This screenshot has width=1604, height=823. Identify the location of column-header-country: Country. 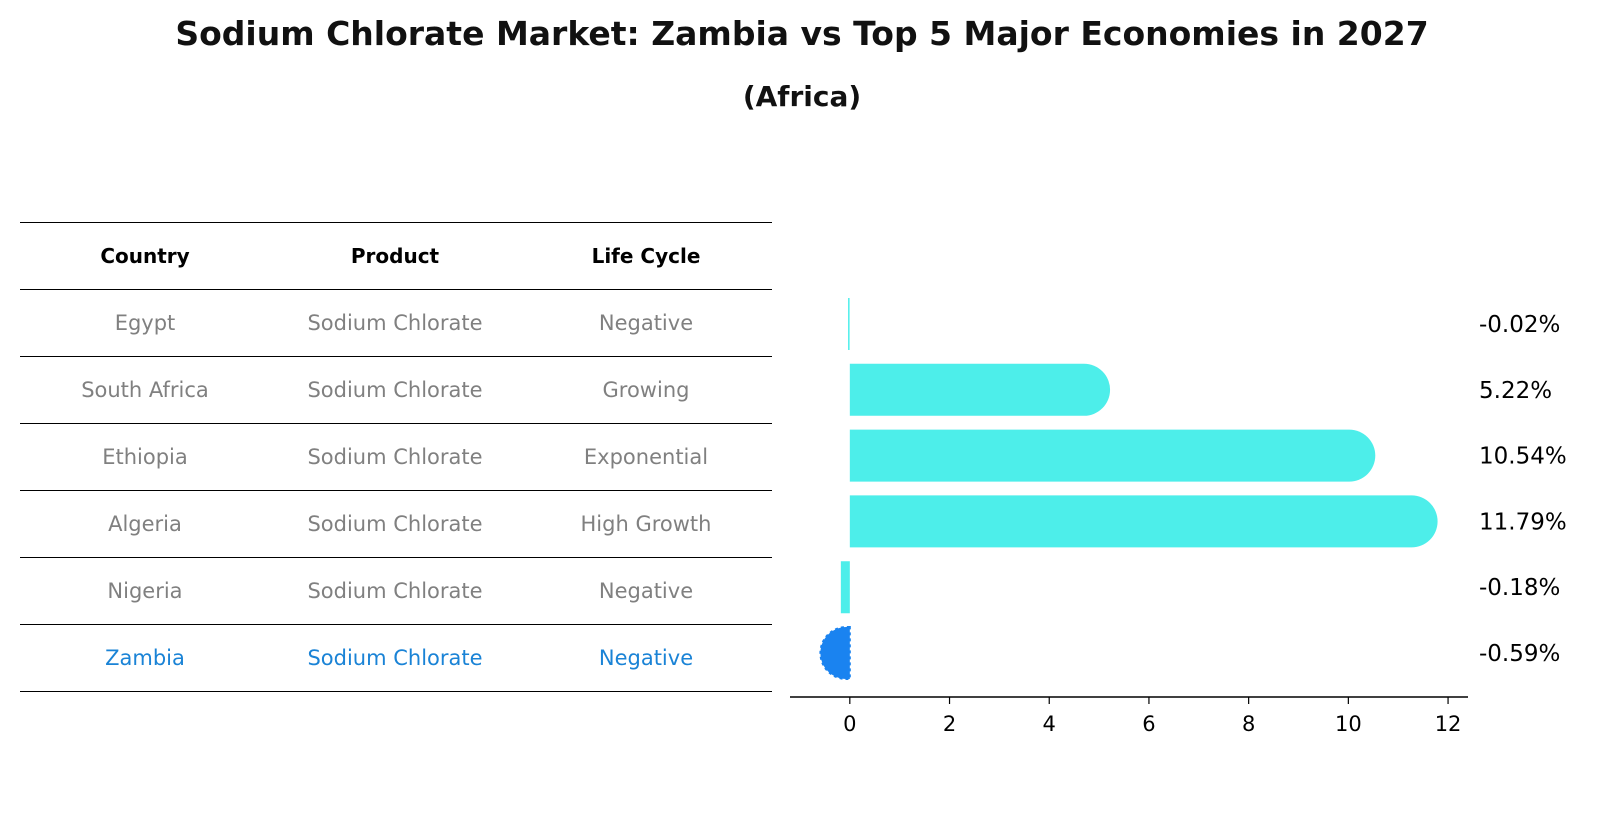
(145, 256).